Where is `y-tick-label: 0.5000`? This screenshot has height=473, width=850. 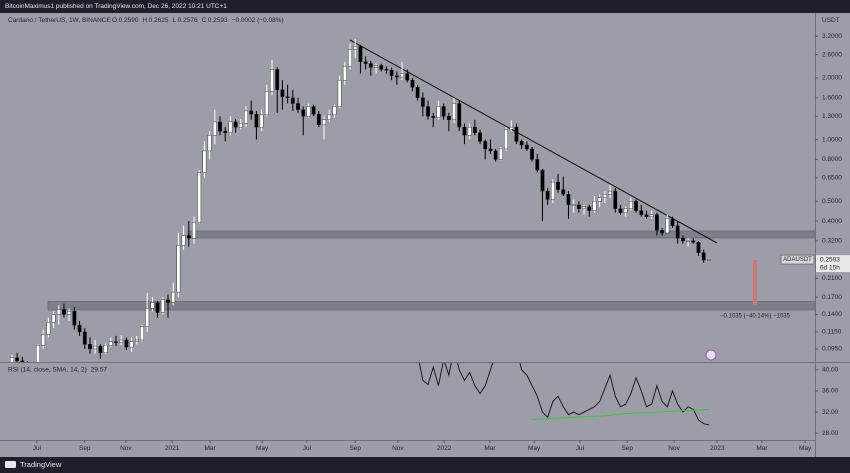
y-tick-label: 0.5000 is located at coordinates (832, 201).